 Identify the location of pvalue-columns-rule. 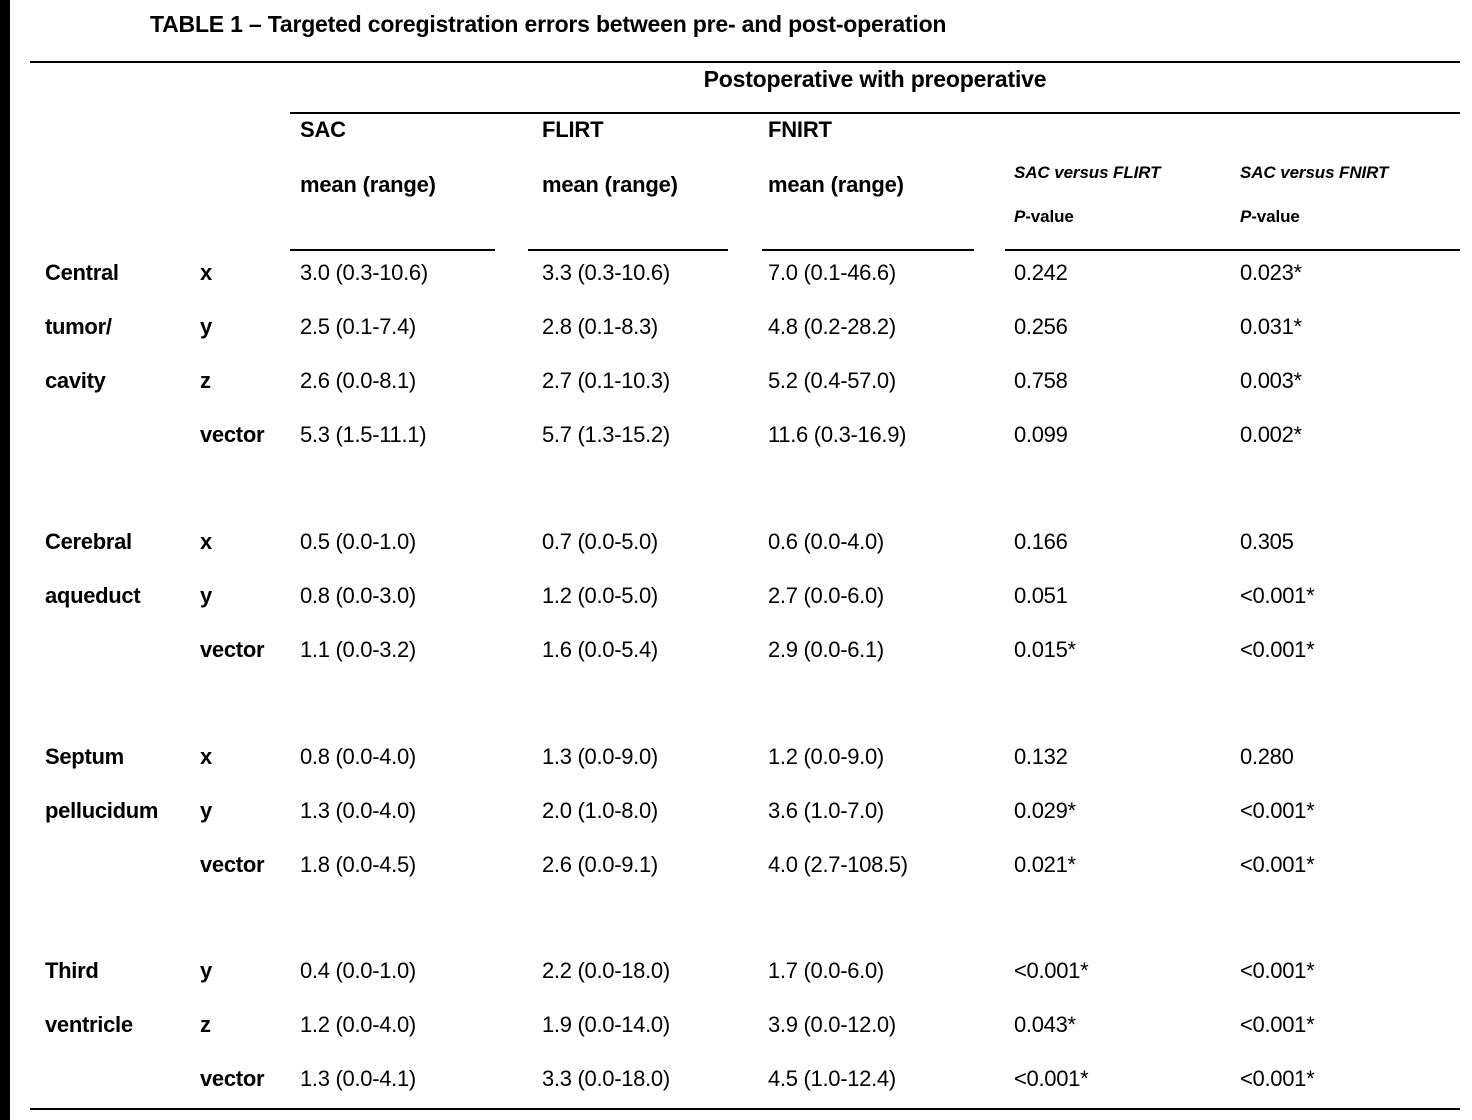
(1232, 250).